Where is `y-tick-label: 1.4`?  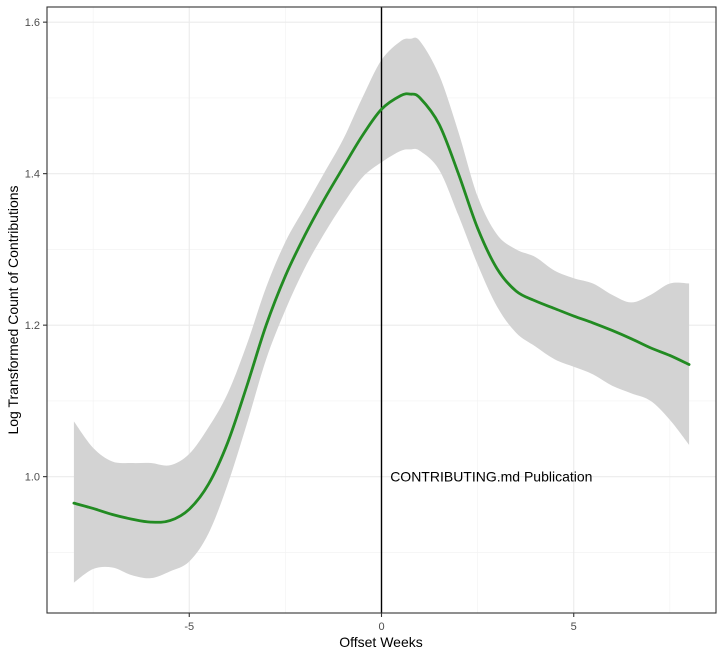
y-tick-label: 1.4 is located at coordinates (32, 175).